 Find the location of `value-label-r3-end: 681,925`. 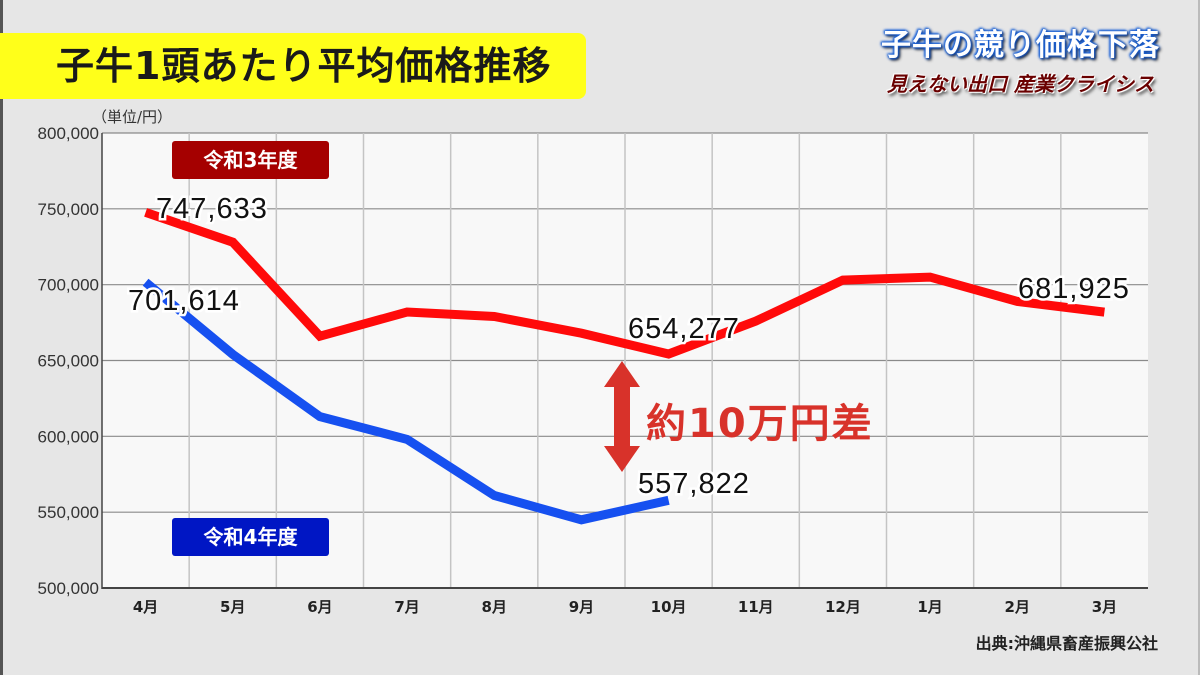

value-label-r3-end: 681,925 is located at coordinates (1074, 289).